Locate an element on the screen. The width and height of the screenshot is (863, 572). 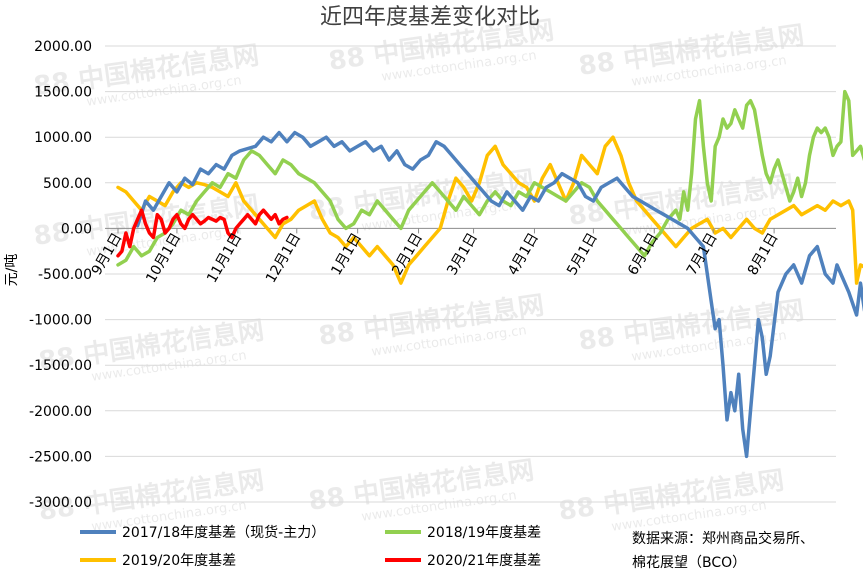
y-tick-label: -3000.00 is located at coordinates (60, 503).